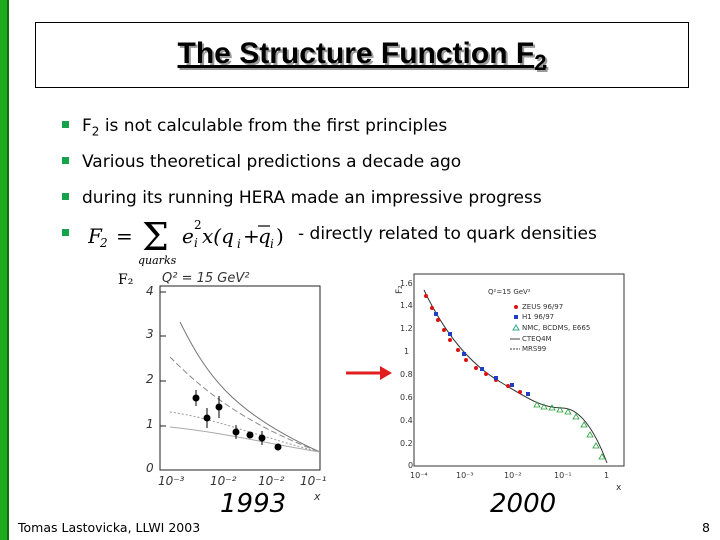 The width and height of the screenshot is (720, 540). What do you see at coordinates (406, 351) in the screenshot?
I see `plot-2000-ytick-5: 1` at bounding box center [406, 351].